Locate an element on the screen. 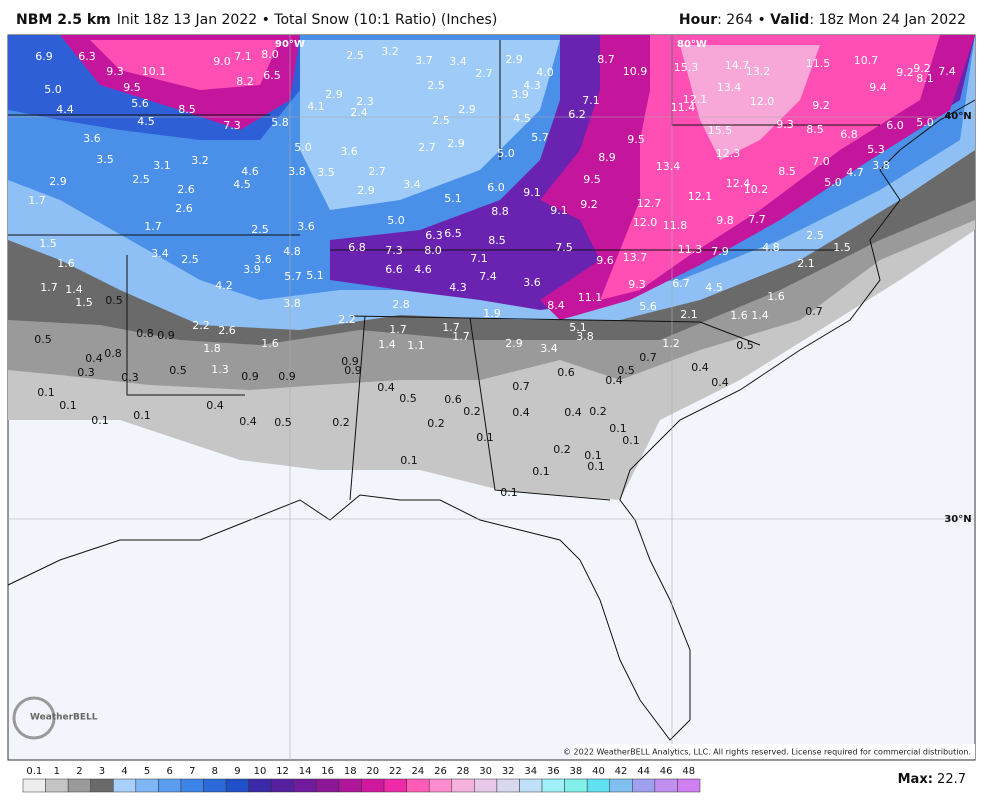 Image resolution: width=984 pixels, height=808 pixels. snow-label: 3.1 is located at coordinates (162, 165).